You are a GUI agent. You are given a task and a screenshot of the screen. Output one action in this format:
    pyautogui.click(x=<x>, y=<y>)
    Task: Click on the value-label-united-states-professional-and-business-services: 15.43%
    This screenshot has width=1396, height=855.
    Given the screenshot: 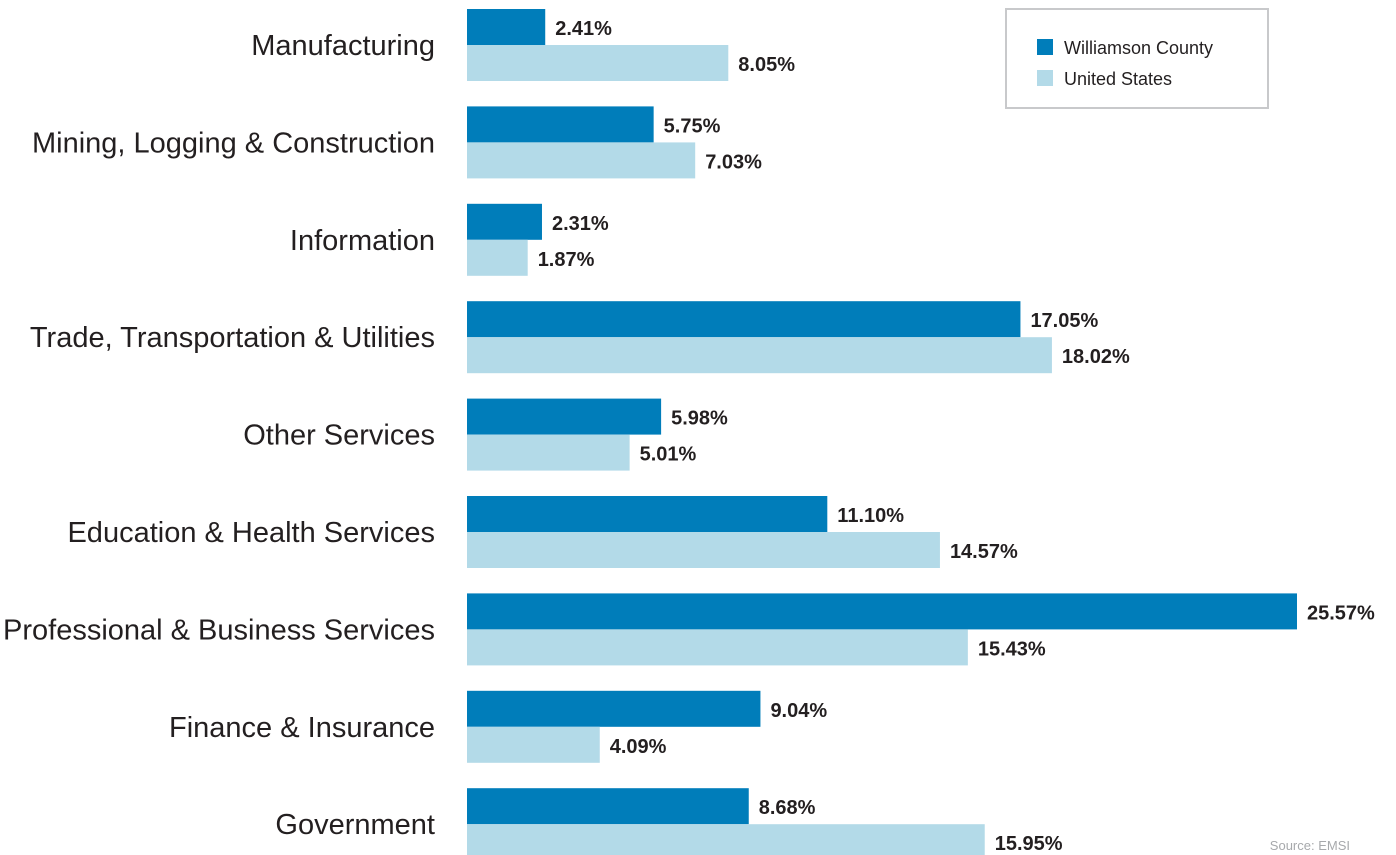 What is the action you would take?
    pyautogui.click(x=1012, y=649)
    